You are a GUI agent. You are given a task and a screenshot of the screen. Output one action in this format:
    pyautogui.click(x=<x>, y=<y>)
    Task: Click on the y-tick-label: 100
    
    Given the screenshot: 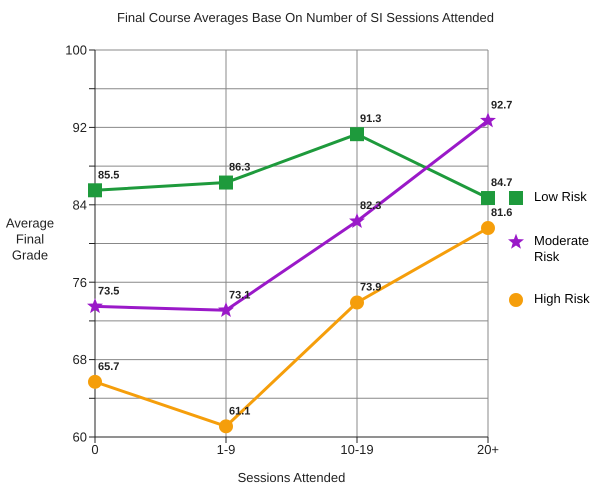 What is the action you would take?
    pyautogui.click(x=76, y=50)
    